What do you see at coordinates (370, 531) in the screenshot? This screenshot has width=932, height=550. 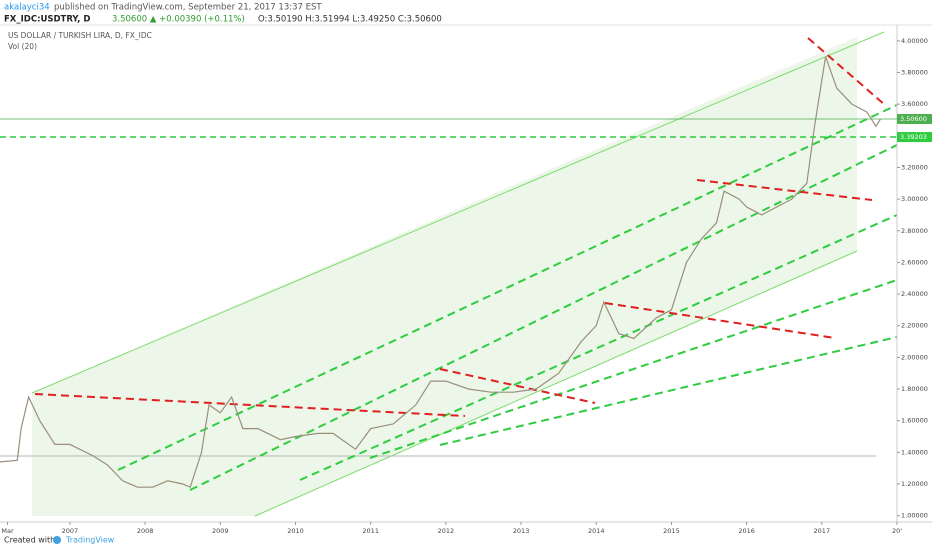 I see `x-tick-label: 2011` at bounding box center [370, 531].